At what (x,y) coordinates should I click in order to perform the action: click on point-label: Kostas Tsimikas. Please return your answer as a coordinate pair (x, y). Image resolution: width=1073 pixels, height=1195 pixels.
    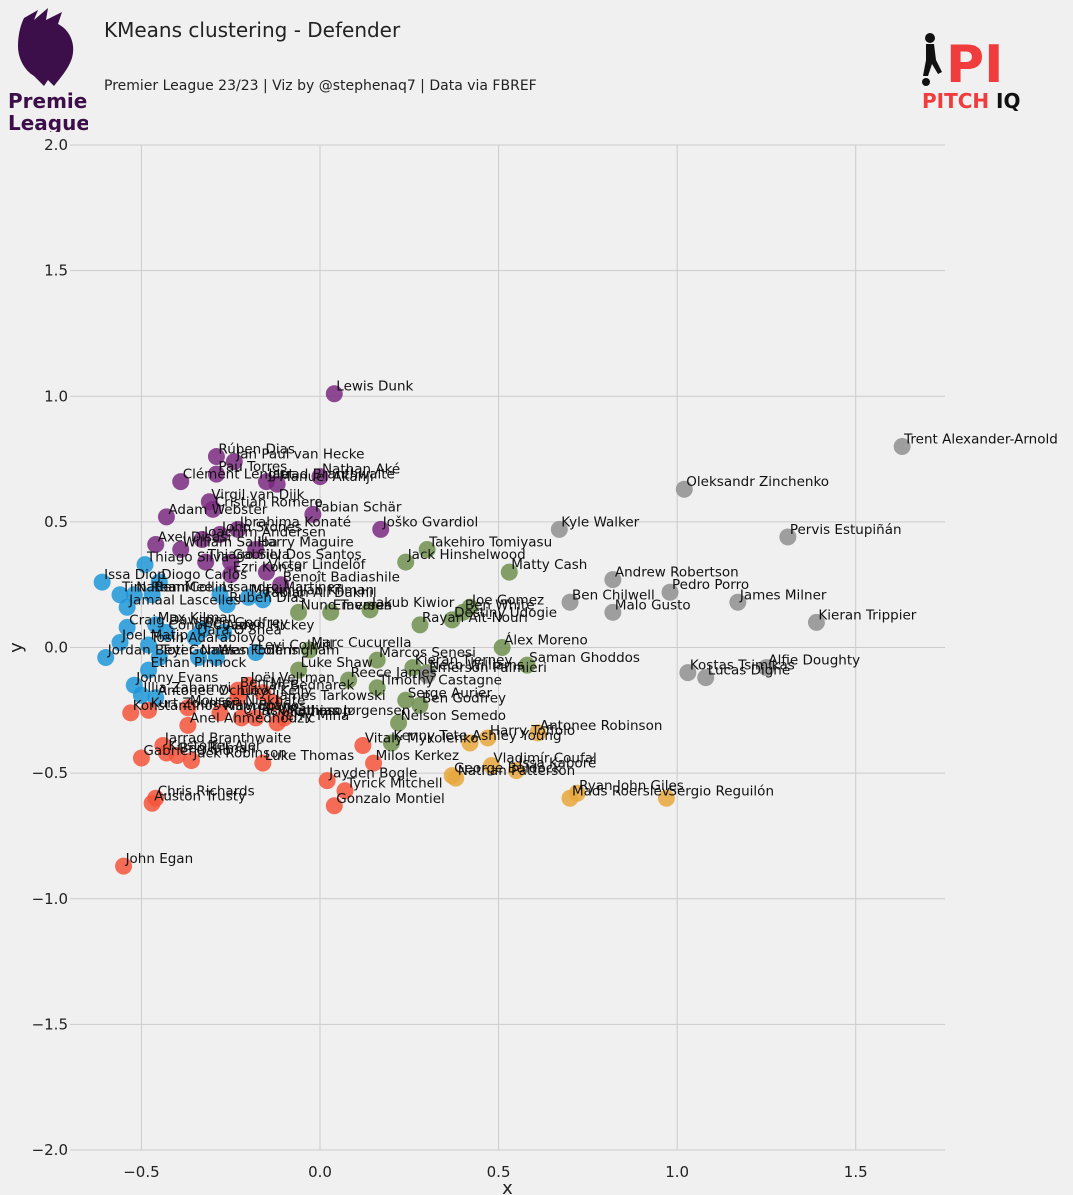
    Looking at the image, I should click on (742, 666).